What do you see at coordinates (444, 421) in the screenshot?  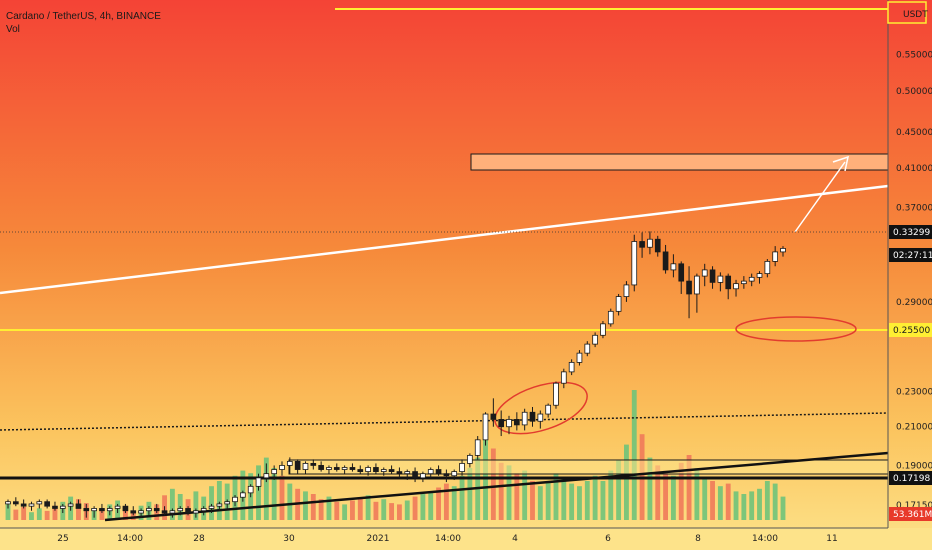 I see `dotted-trendline` at bounding box center [444, 421].